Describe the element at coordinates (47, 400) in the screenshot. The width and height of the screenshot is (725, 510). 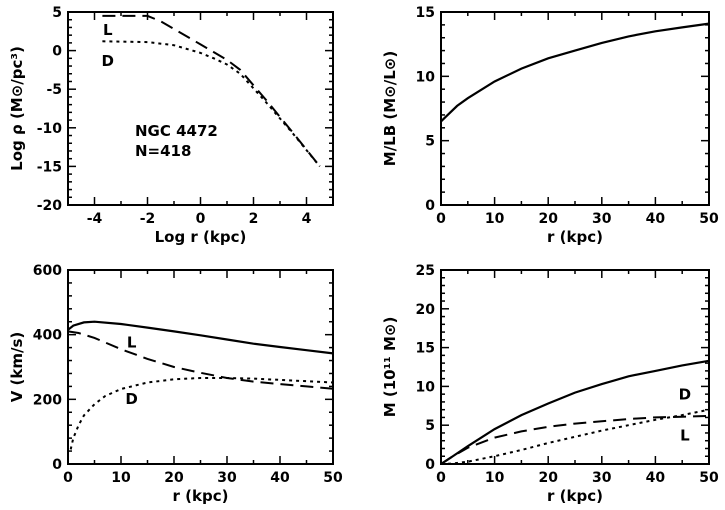
I see `y-tick-label: 200` at that location.